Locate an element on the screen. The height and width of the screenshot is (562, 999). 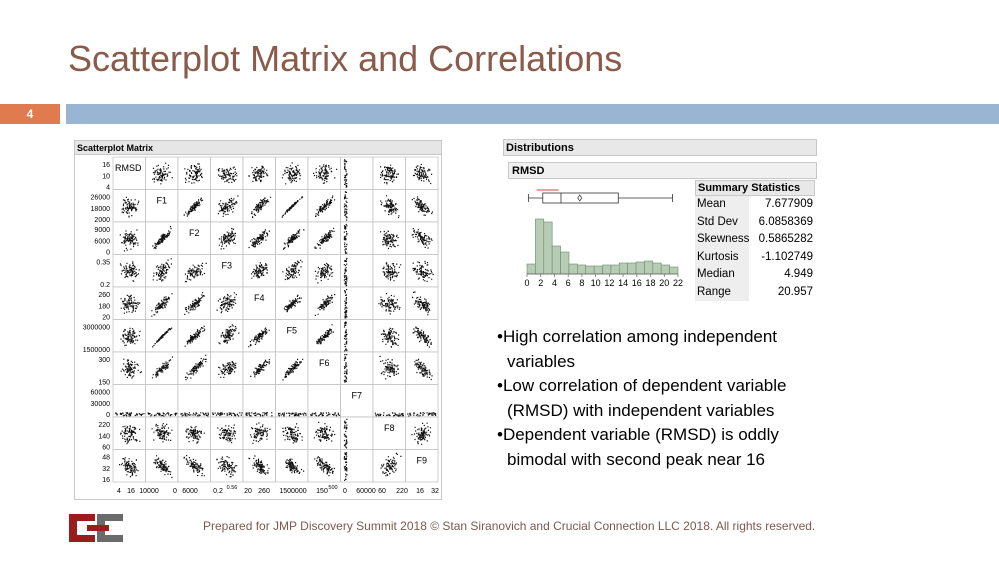
summary-statistics-title: Summary Statistics is located at coordinates (755, 188).